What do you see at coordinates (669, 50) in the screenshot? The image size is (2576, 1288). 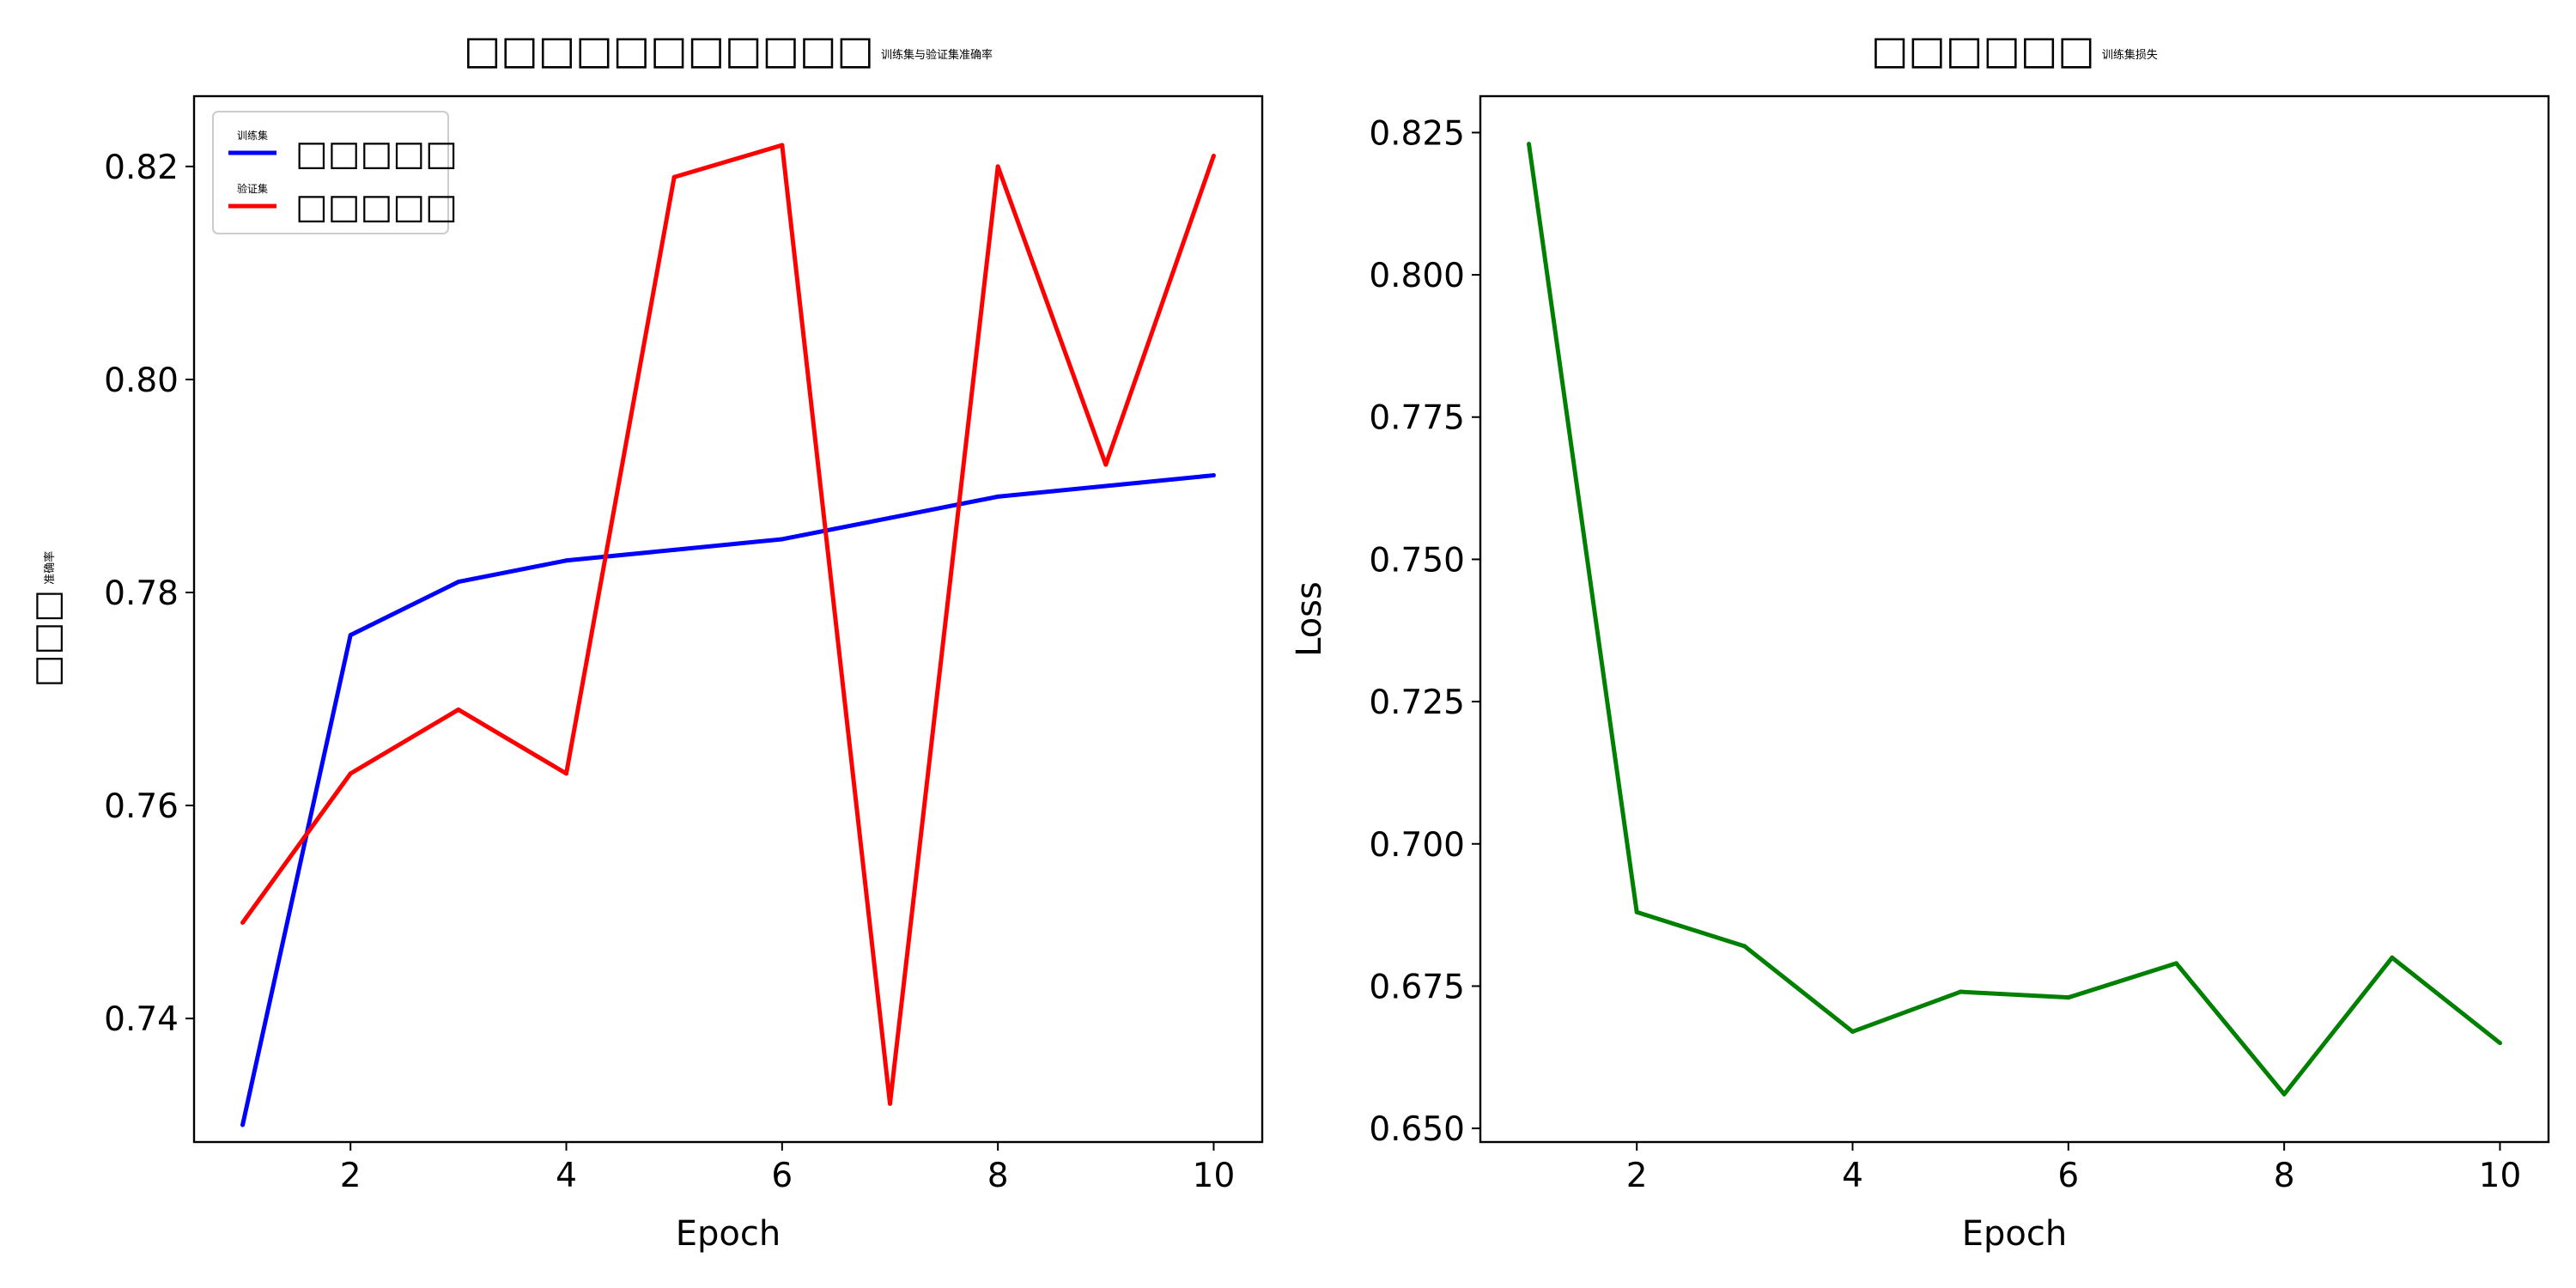 I see `chart-title-main: □□□□□□□□□□□` at bounding box center [669, 50].